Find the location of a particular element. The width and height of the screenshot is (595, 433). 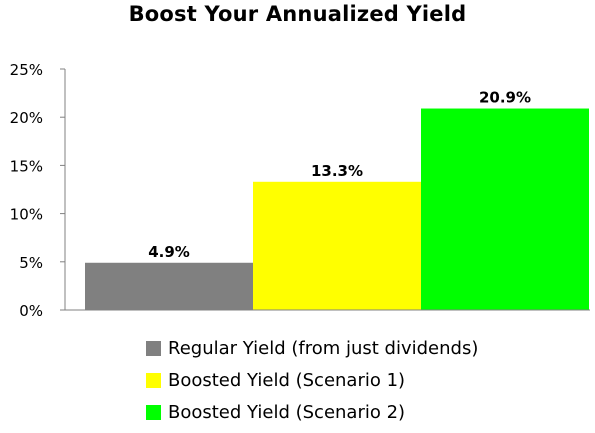

chart-title: Boost Your Annualized Yield is located at coordinates (297, 14).